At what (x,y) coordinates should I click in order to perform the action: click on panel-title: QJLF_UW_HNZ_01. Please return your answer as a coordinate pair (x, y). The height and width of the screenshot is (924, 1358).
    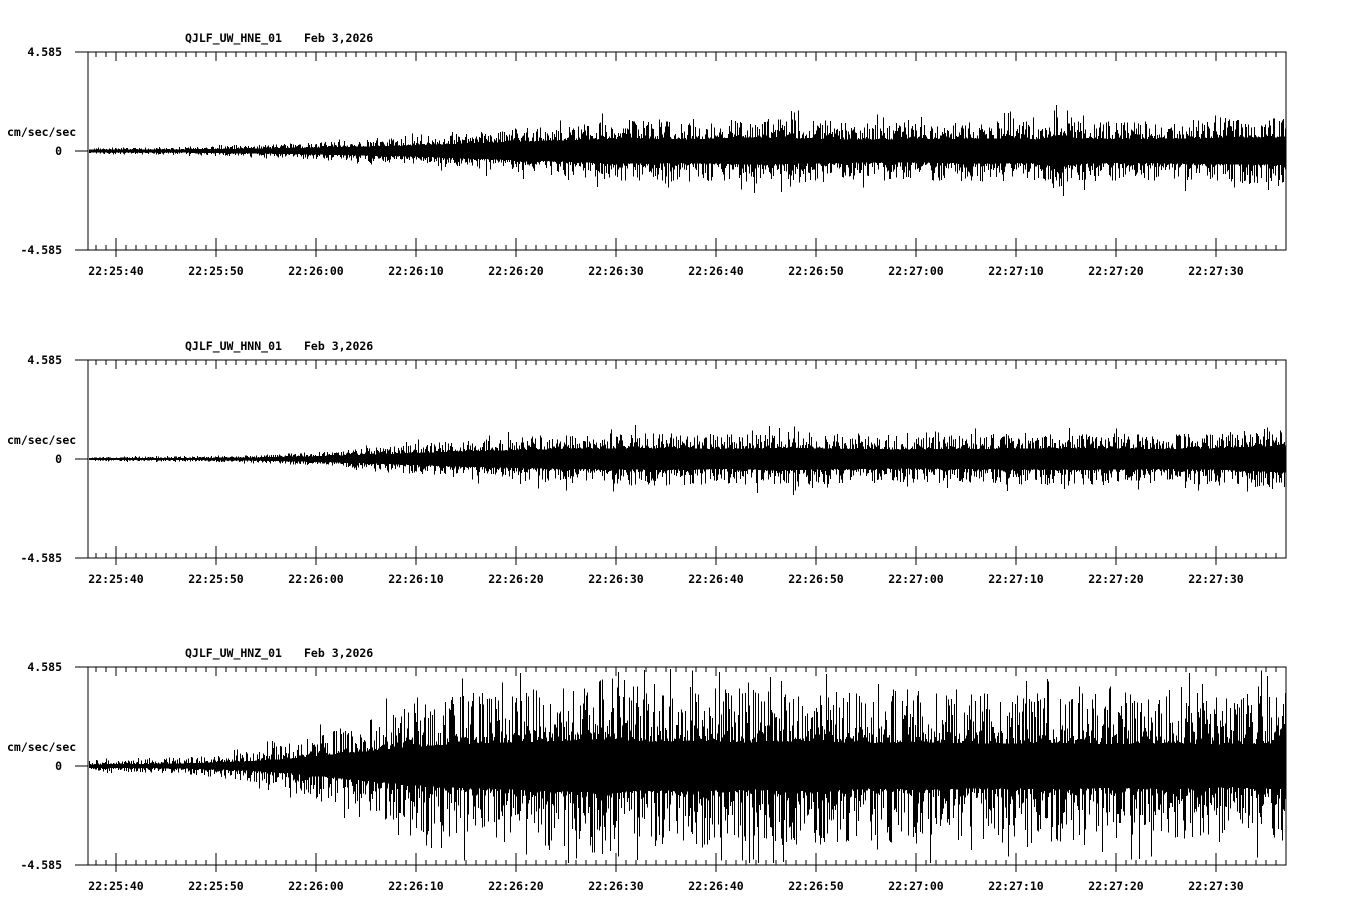
    Looking at the image, I should click on (233, 653).